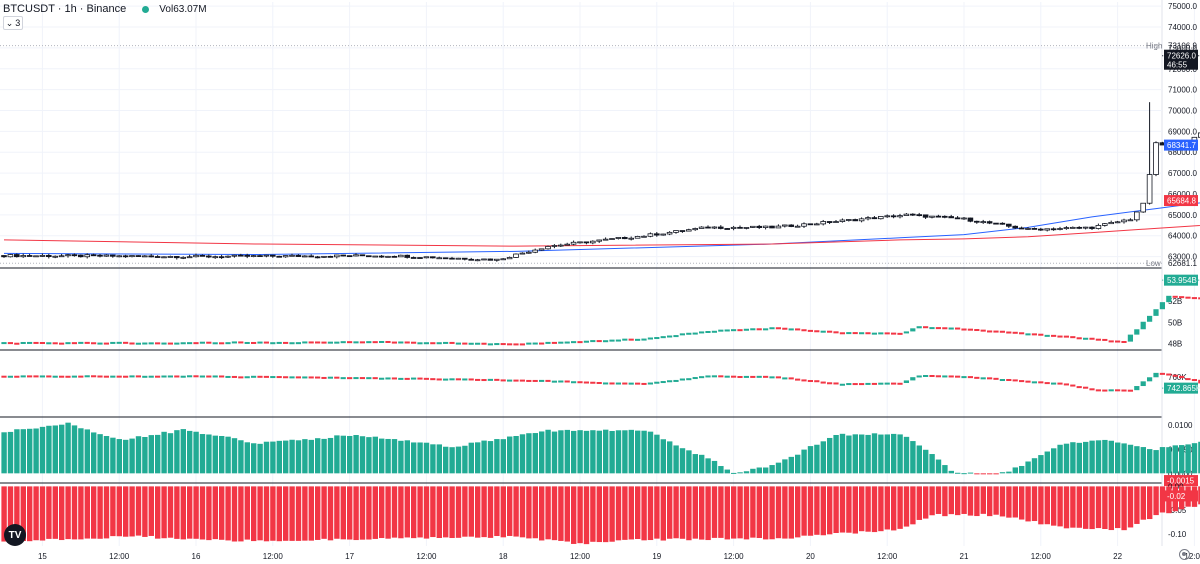 This screenshot has height=564, width=1200. What do you see at coordinates (15, 535) in the screenshot?
I see `tradingview-logo: TV` at bounding box center [15, 535].